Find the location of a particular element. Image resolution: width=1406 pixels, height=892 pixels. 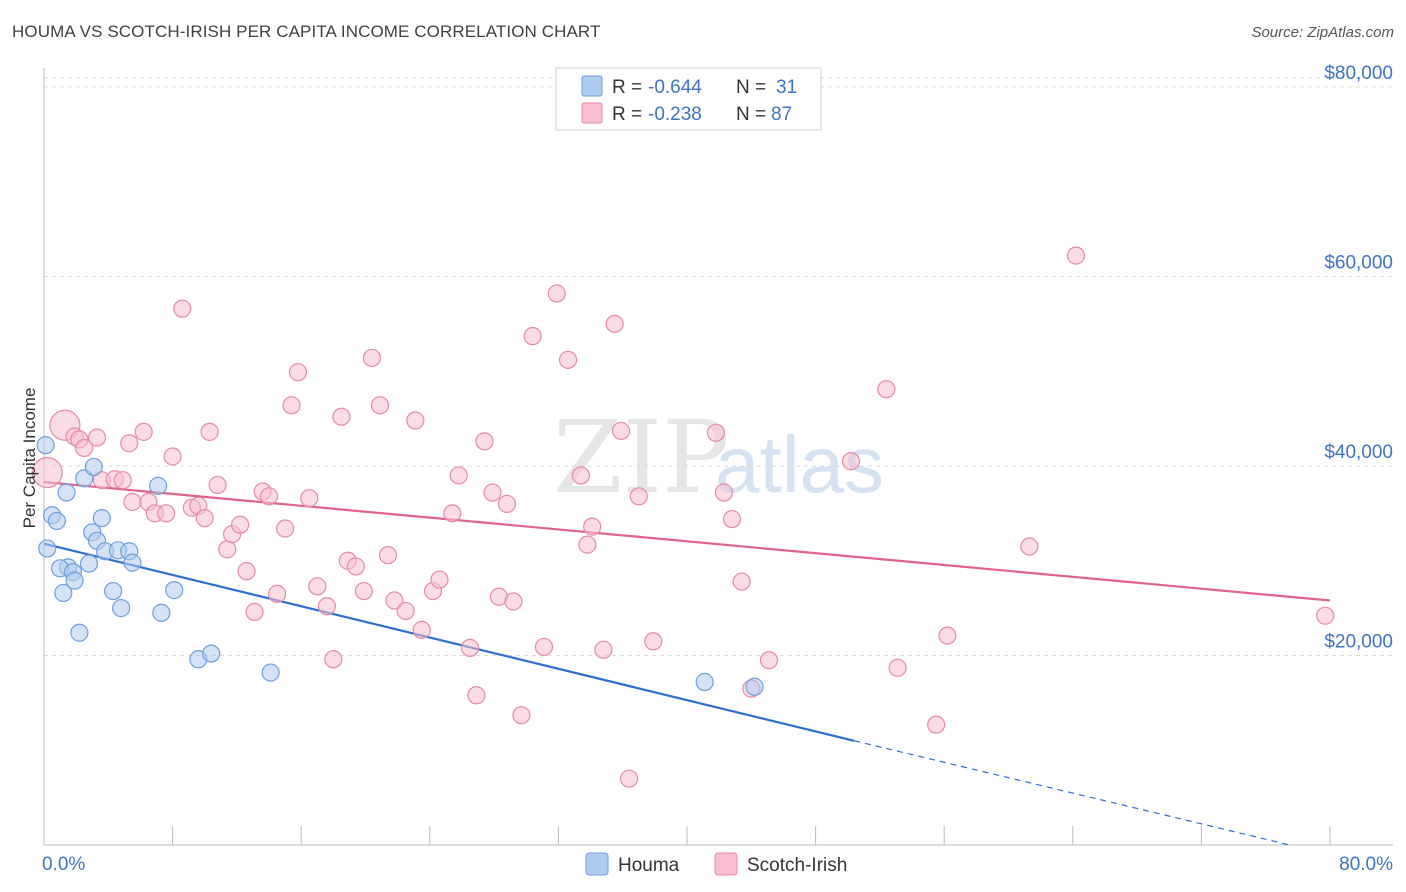

y-tick-label-60000: $60,000 is located at coordinates (1358, 262).